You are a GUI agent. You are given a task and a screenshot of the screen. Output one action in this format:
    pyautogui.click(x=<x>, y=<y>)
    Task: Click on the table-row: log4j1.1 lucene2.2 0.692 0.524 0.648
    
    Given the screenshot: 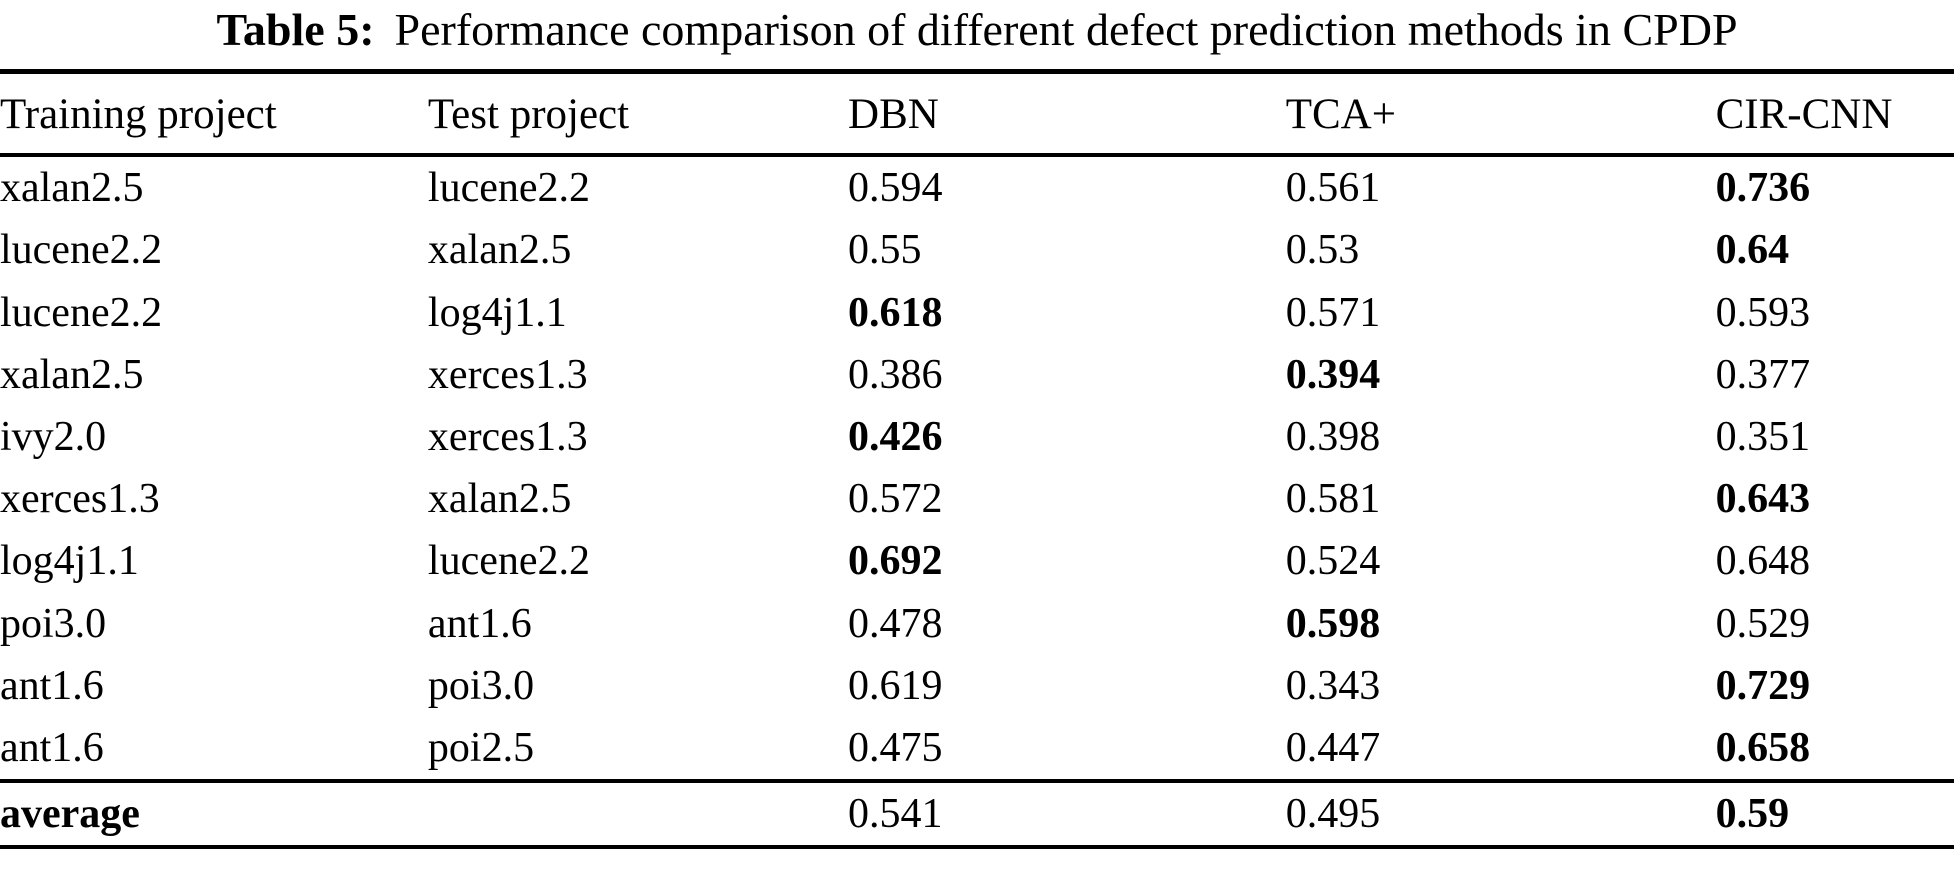 What is the action you would take?
    pyautogui.click(x=977, y=561)
    